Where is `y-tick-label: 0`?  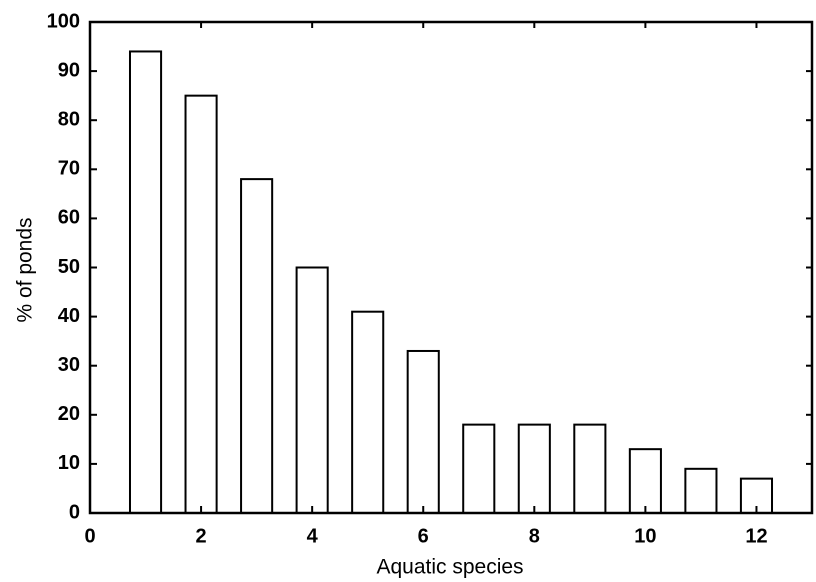 y-tick-label: 0 is located at coordinates (74, 512).